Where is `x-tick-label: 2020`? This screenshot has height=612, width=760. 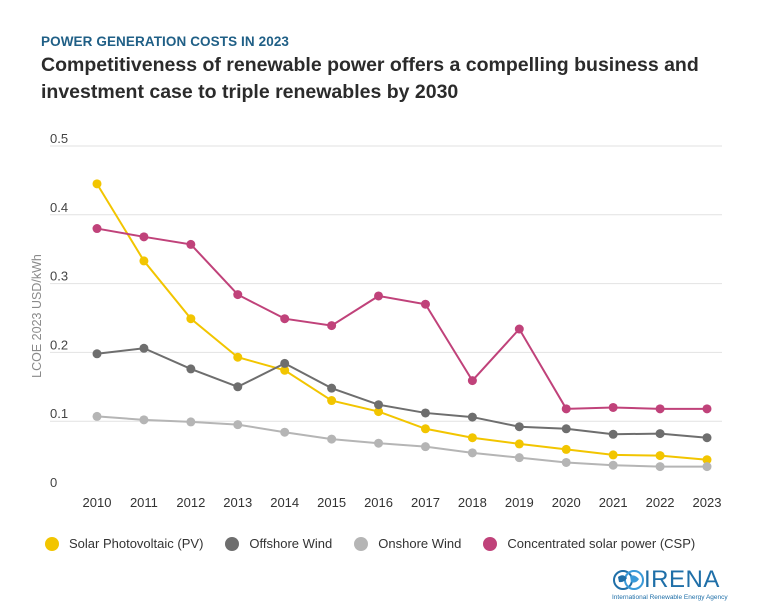 x-tick-label: 2020 is located at coordinates (566, 502).